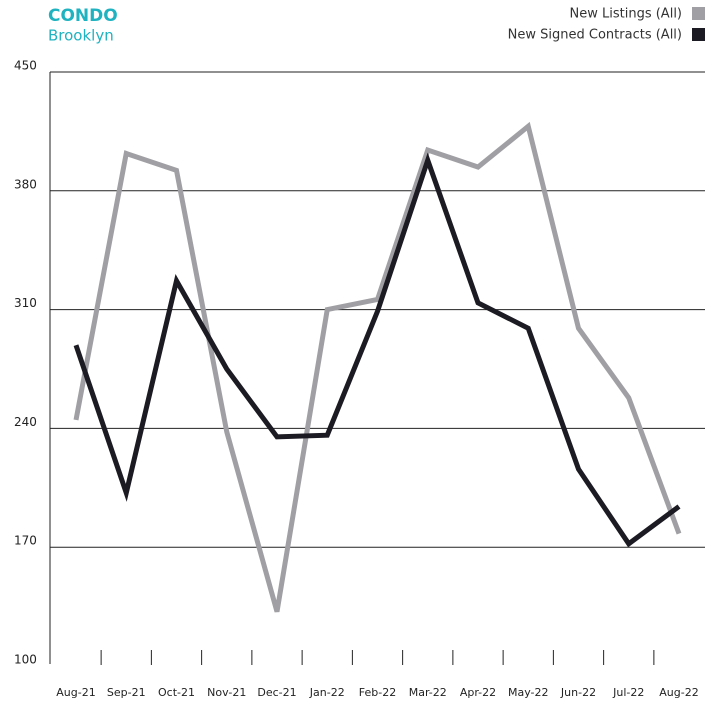 Image resolution: width=715 pixels, height=704 pixels. Describe the element at coordinates (126, 692) in the screenshot. I see `x-tick-label: Sep-21` at that location.